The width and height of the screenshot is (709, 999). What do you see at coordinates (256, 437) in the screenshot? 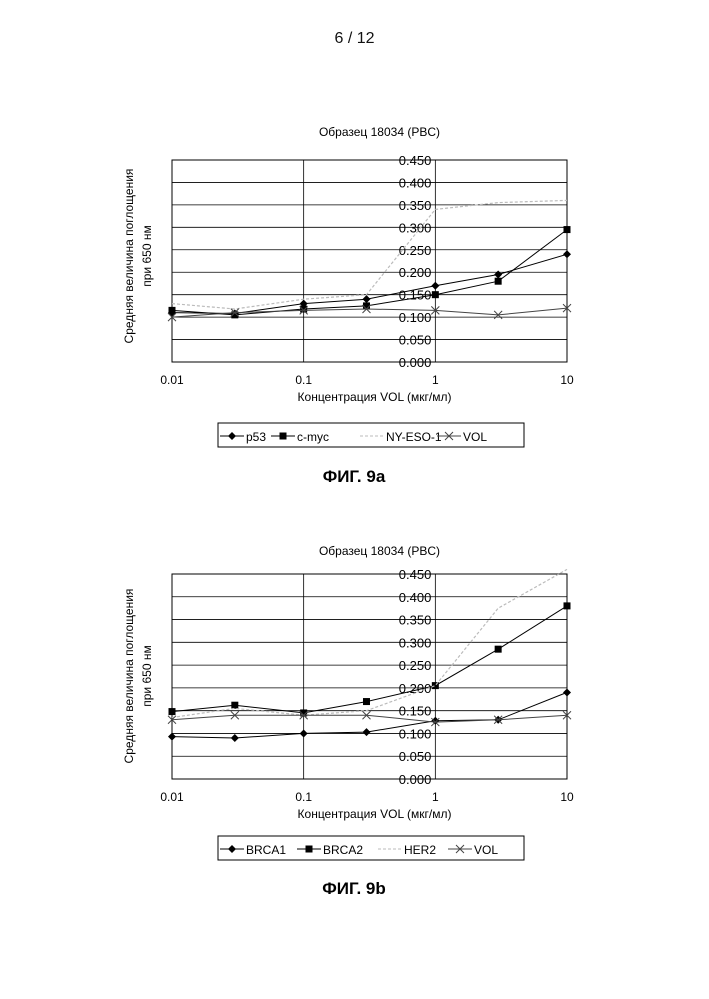
I see `legend-label: p53` at bounding box center [256, 437].